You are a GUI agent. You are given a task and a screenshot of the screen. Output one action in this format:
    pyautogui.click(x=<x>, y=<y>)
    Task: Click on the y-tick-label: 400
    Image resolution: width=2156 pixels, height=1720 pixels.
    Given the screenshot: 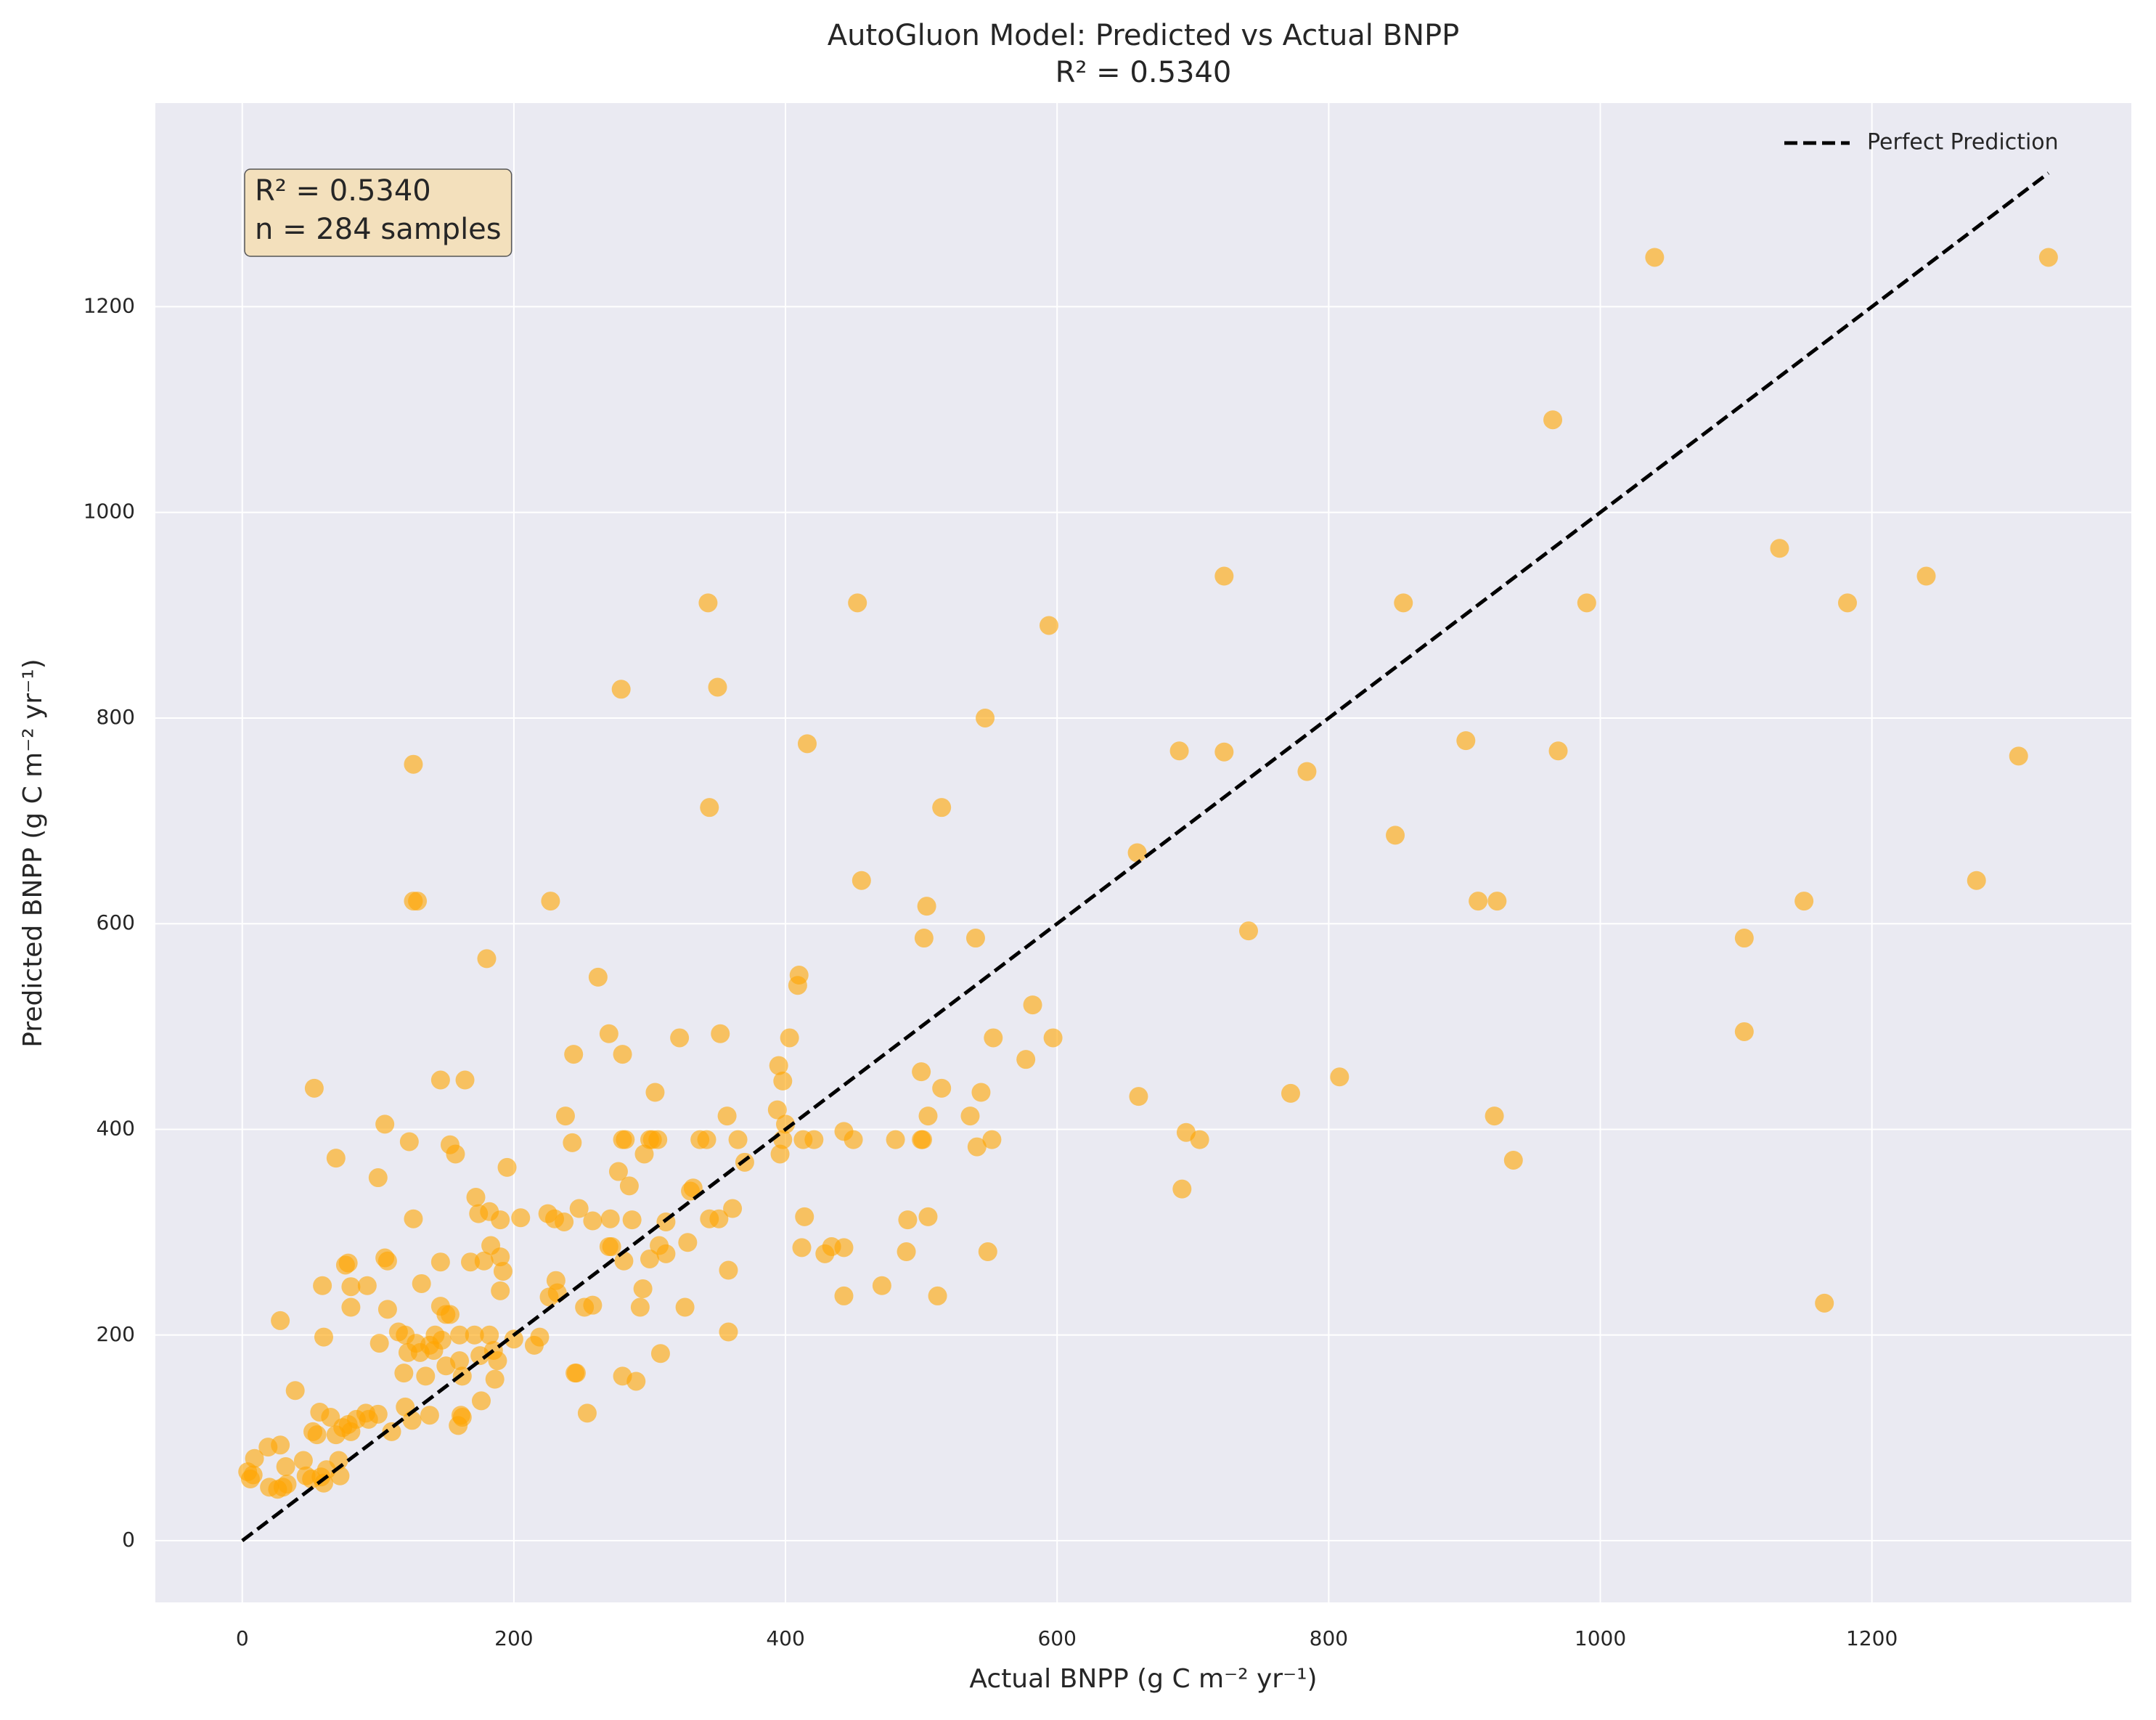 What is the action you would take?
    pyautogui.click(x=116, y=1128)
    